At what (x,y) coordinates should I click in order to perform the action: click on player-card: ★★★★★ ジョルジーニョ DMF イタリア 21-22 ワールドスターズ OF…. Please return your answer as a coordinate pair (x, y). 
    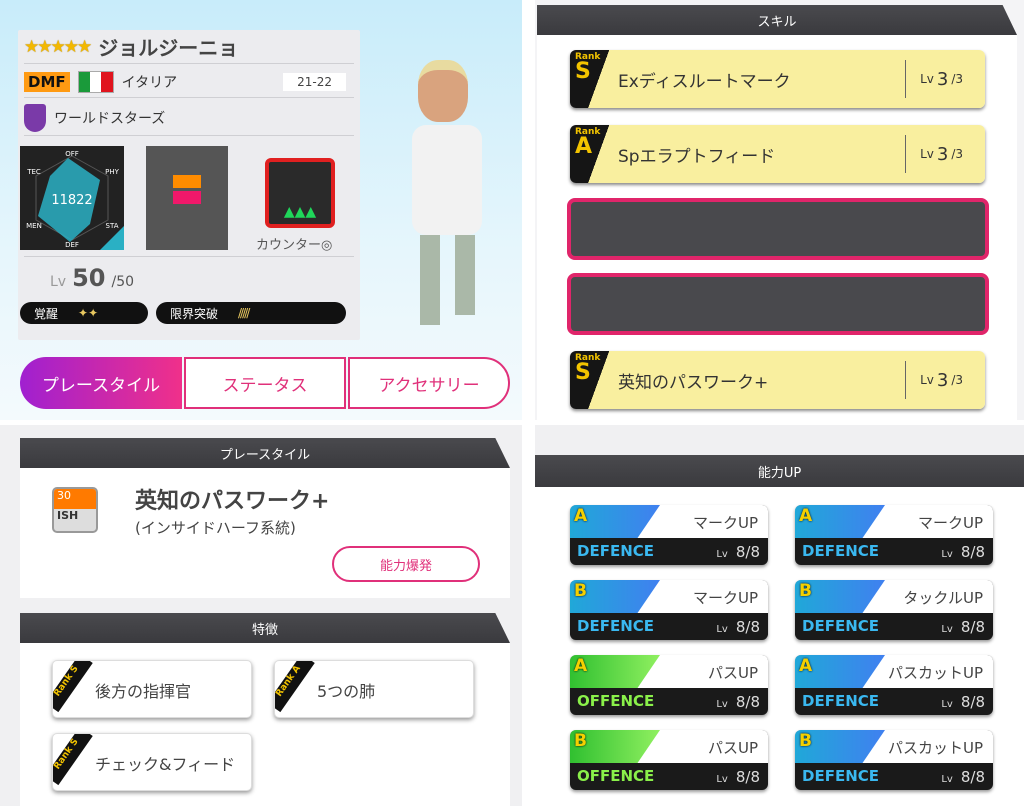
    Looking at the image, I should click on (189, 185).